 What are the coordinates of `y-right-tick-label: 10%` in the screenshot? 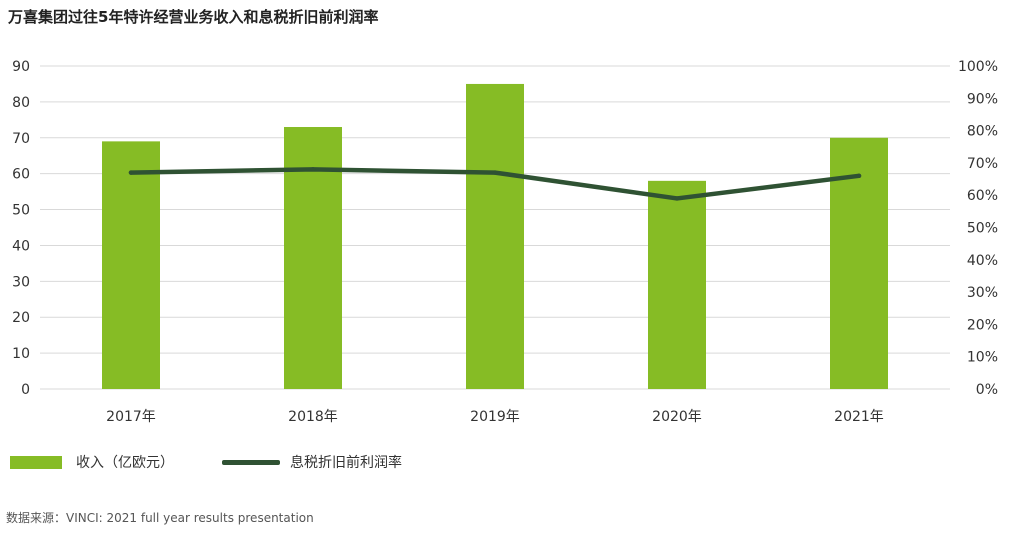 It's located at (982, 358).